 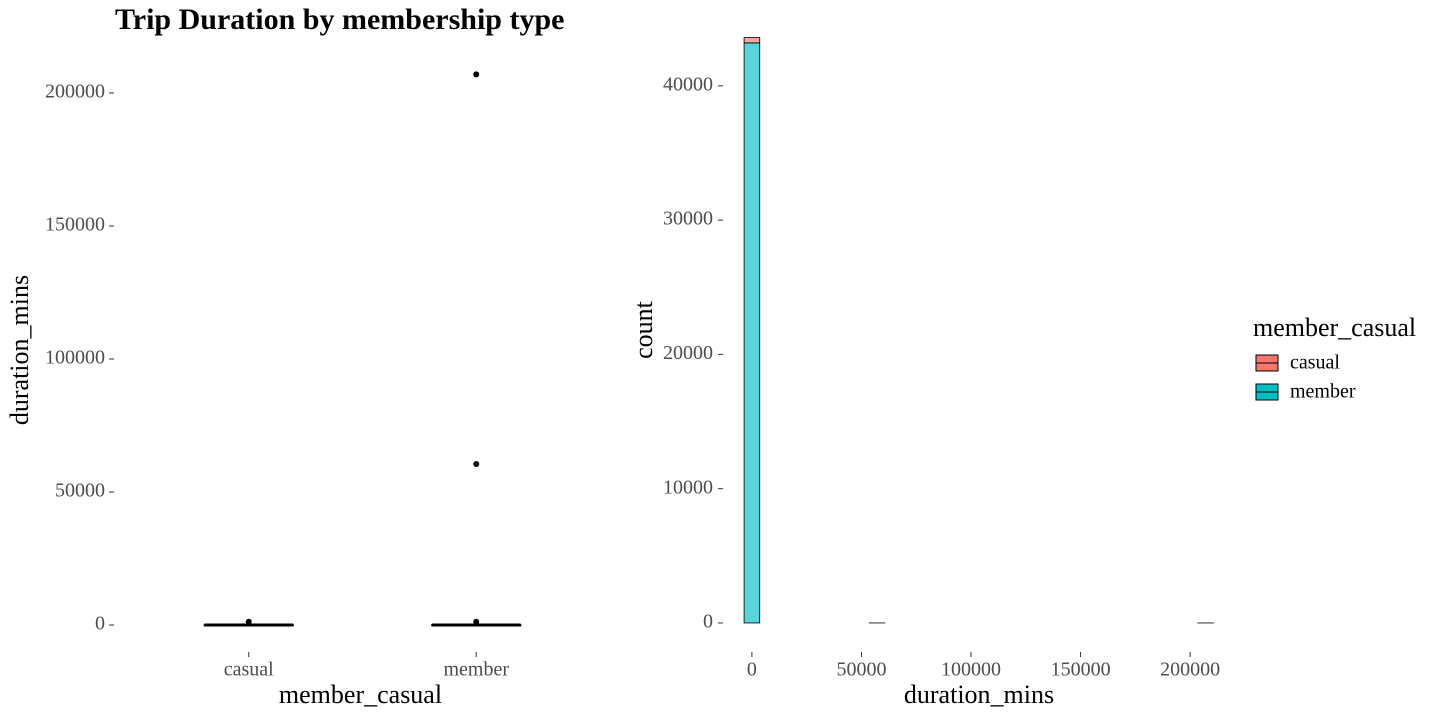 What do you see at coordinates (1334, 327) in the screenshot?
I see `legend-title: member_casual` at bounding box center [1334, 327].